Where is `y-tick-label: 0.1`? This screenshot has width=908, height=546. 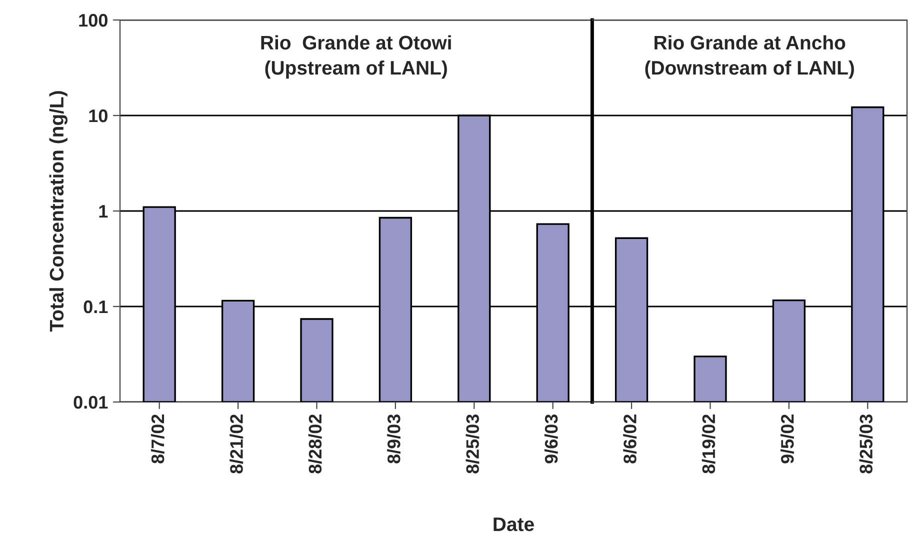
y-tick-label: 0.1 is located at coordinates (96, 307).